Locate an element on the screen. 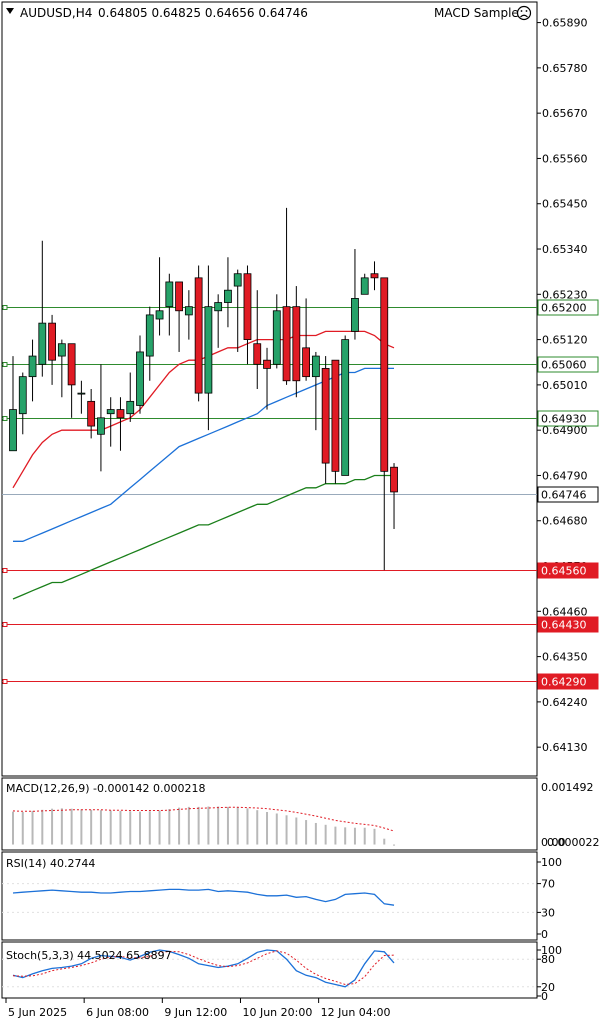  price-tick-label: 0.64900 is located at coordinates (565, 430).